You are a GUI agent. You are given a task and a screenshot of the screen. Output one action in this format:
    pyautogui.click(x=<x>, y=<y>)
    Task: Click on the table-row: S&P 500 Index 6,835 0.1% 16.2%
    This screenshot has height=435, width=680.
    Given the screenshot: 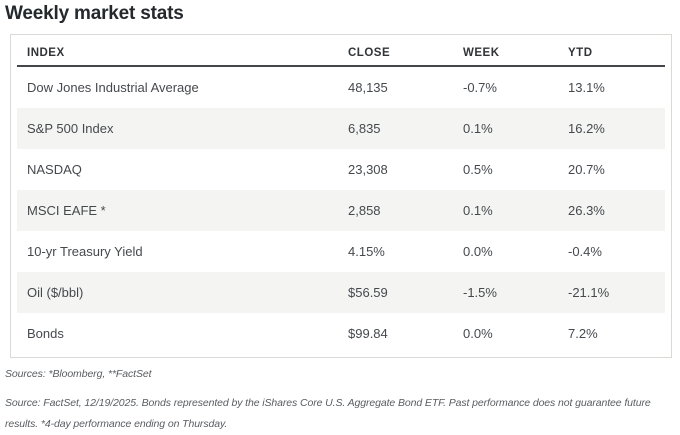 What is the action you would take?
    pyautogui.click(x=341, y=128)
    